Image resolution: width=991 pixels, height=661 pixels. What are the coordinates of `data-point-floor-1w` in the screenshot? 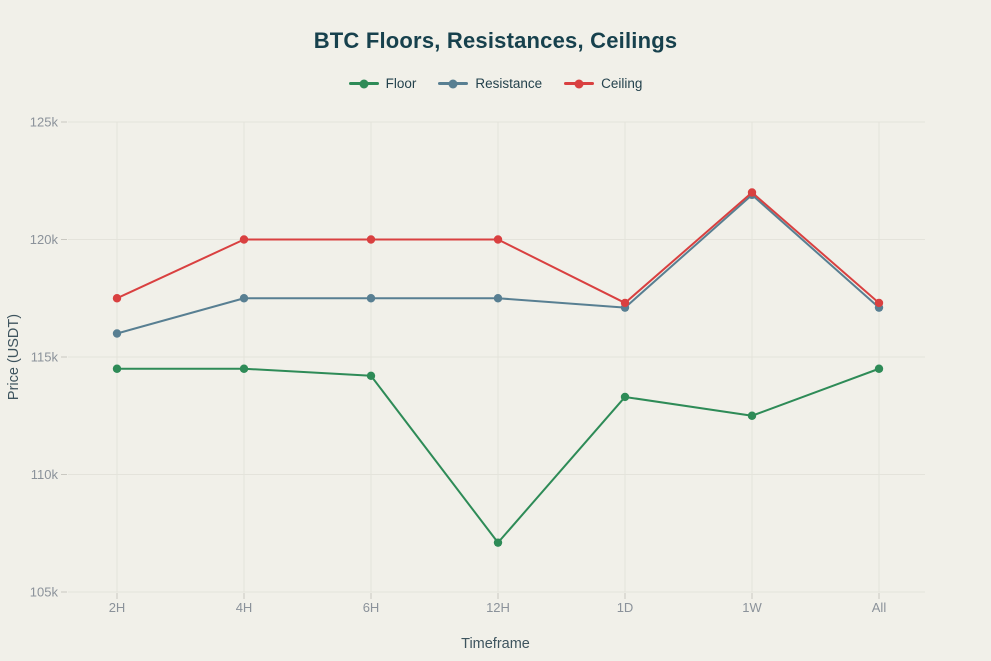 It's located at (752, 415).